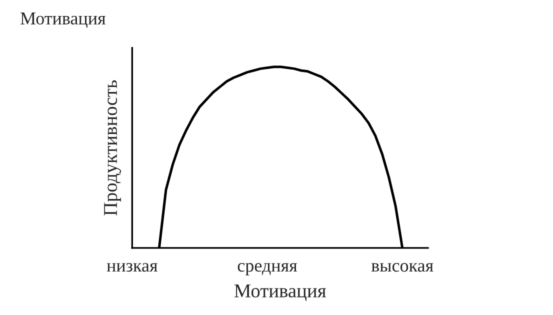  Describe the element at coordinates (268, 269) in the screenshot. I see `x-tick-label: средняя` at that location.